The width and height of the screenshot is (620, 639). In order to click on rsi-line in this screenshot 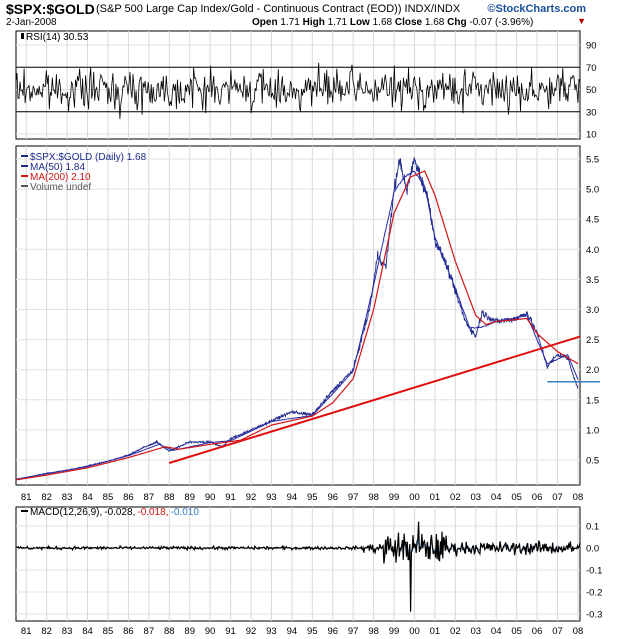, I will do `click(298, 90)`.